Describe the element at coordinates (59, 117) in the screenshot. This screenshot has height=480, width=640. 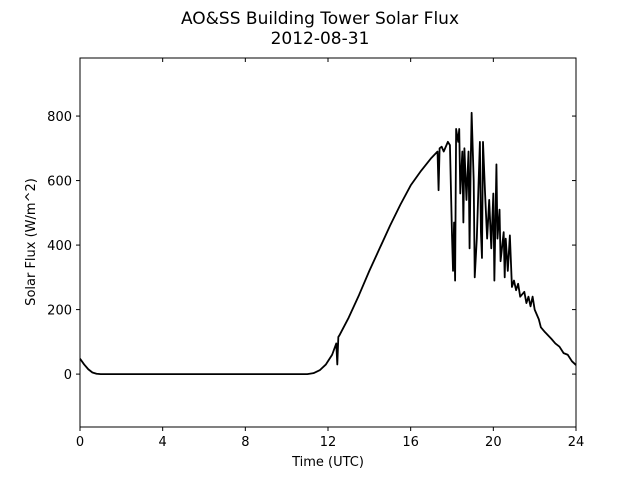
I see `y-tick-label: 800` at that location.